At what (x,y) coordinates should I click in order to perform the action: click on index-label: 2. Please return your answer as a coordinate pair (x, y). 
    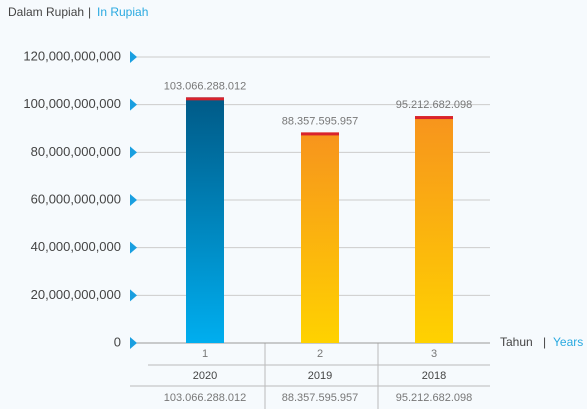
    Looking at the image, I should click on (320, 354).